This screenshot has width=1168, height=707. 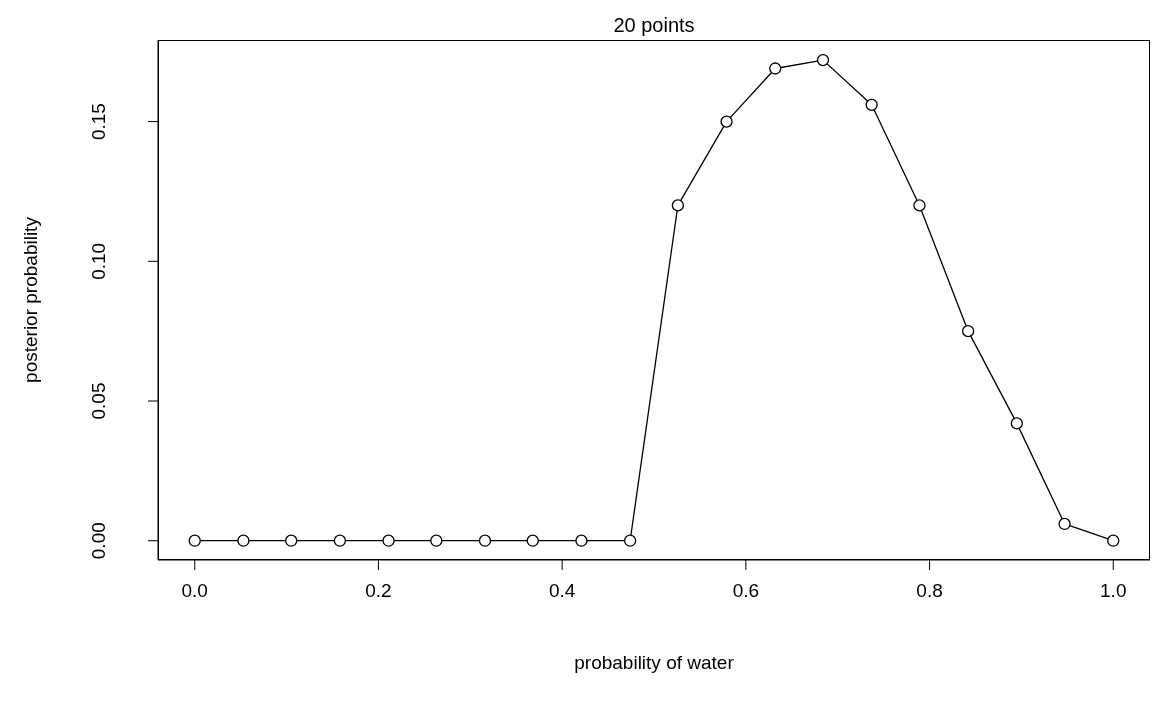 What do you see at coordinates (98, 122) in the screenshot?
I see `y-tick-label: 0.15` at bounding box center [98, 122].